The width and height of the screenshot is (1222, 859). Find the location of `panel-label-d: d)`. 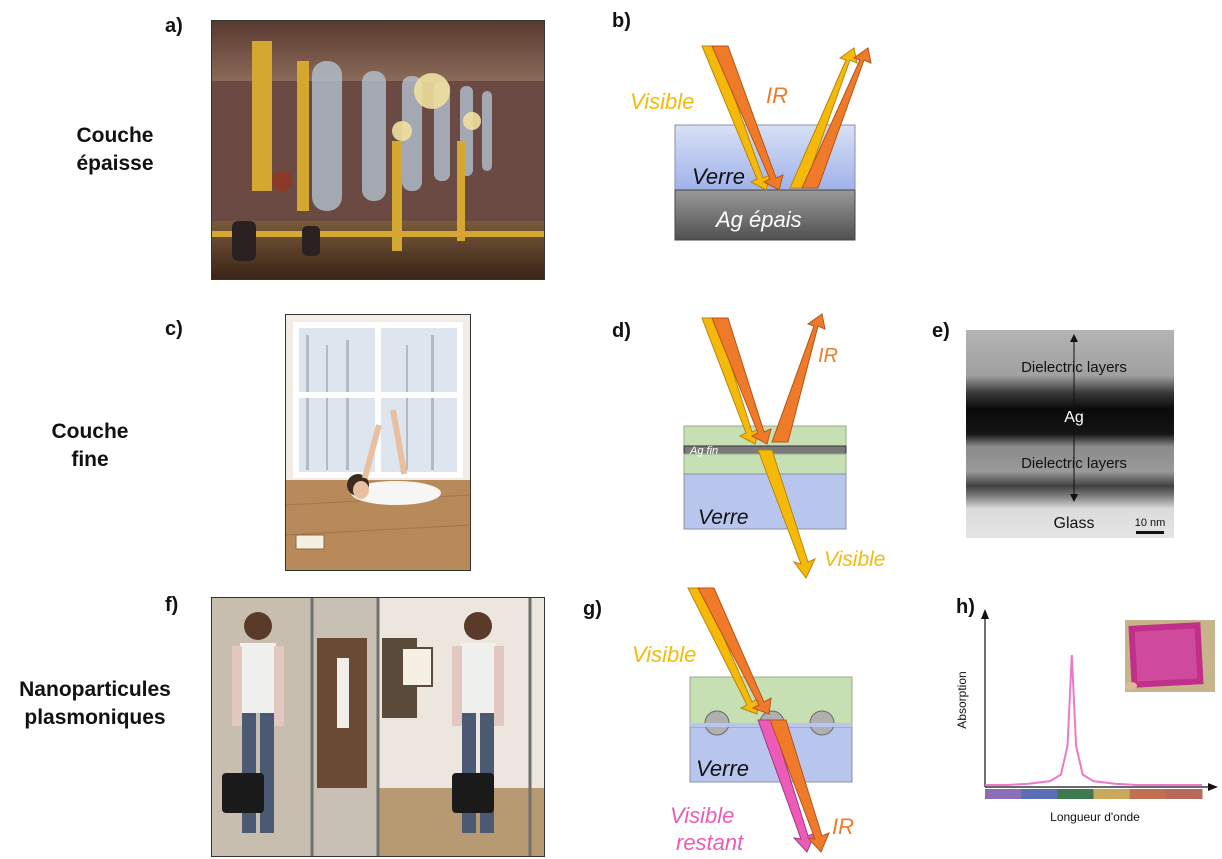

panel-label-d: d) is located at coordinates (621, 331).